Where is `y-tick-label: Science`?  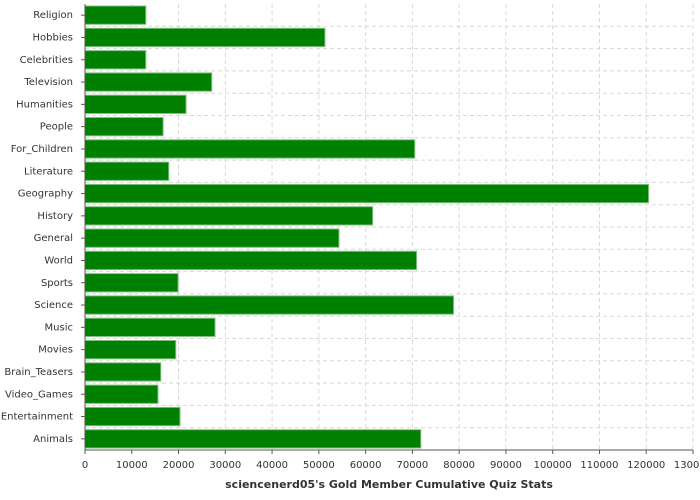 y-tick-label: Science is located at coordinates (53, 305).